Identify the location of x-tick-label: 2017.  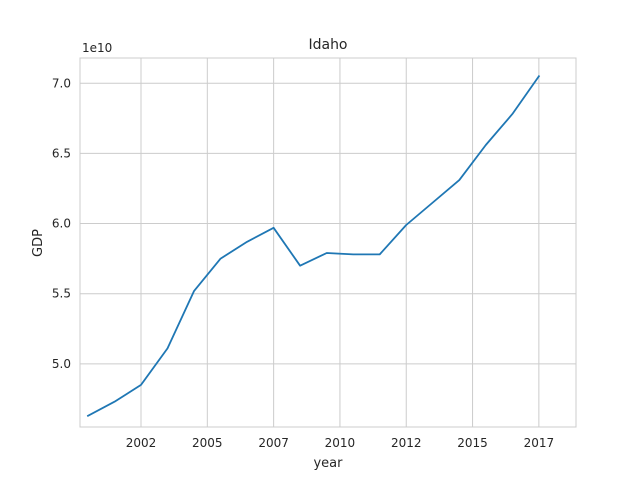
(539, 443).